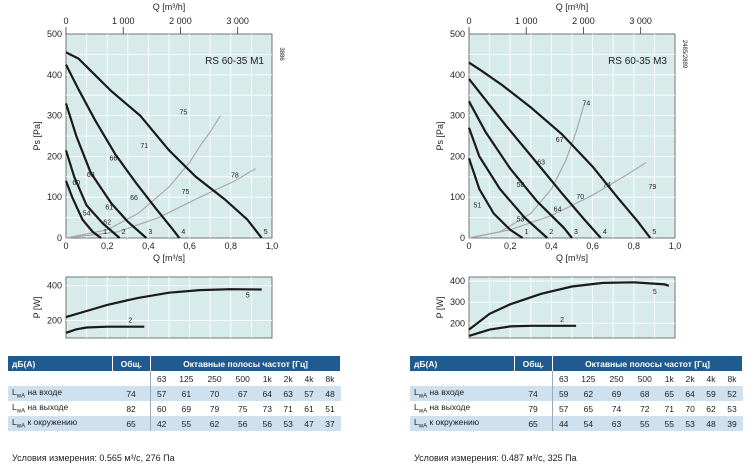 The width and height of the screenshot is (755, 467). Describe the element at coordinates (711, 378) in the screenshot. I see `band-label: 4k` at that location.